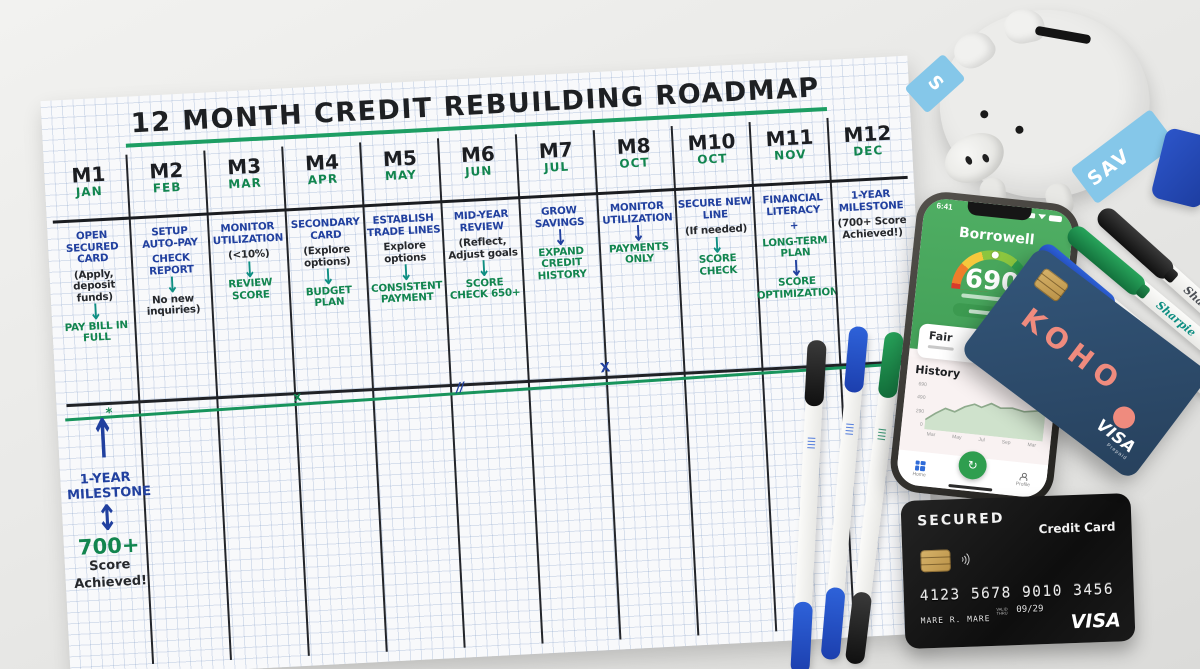 The height and width of the screenshot is (669, 1200). Describe the element at coordinates (1055, 218) in the screenshot. I see `battery-icon` at that location.